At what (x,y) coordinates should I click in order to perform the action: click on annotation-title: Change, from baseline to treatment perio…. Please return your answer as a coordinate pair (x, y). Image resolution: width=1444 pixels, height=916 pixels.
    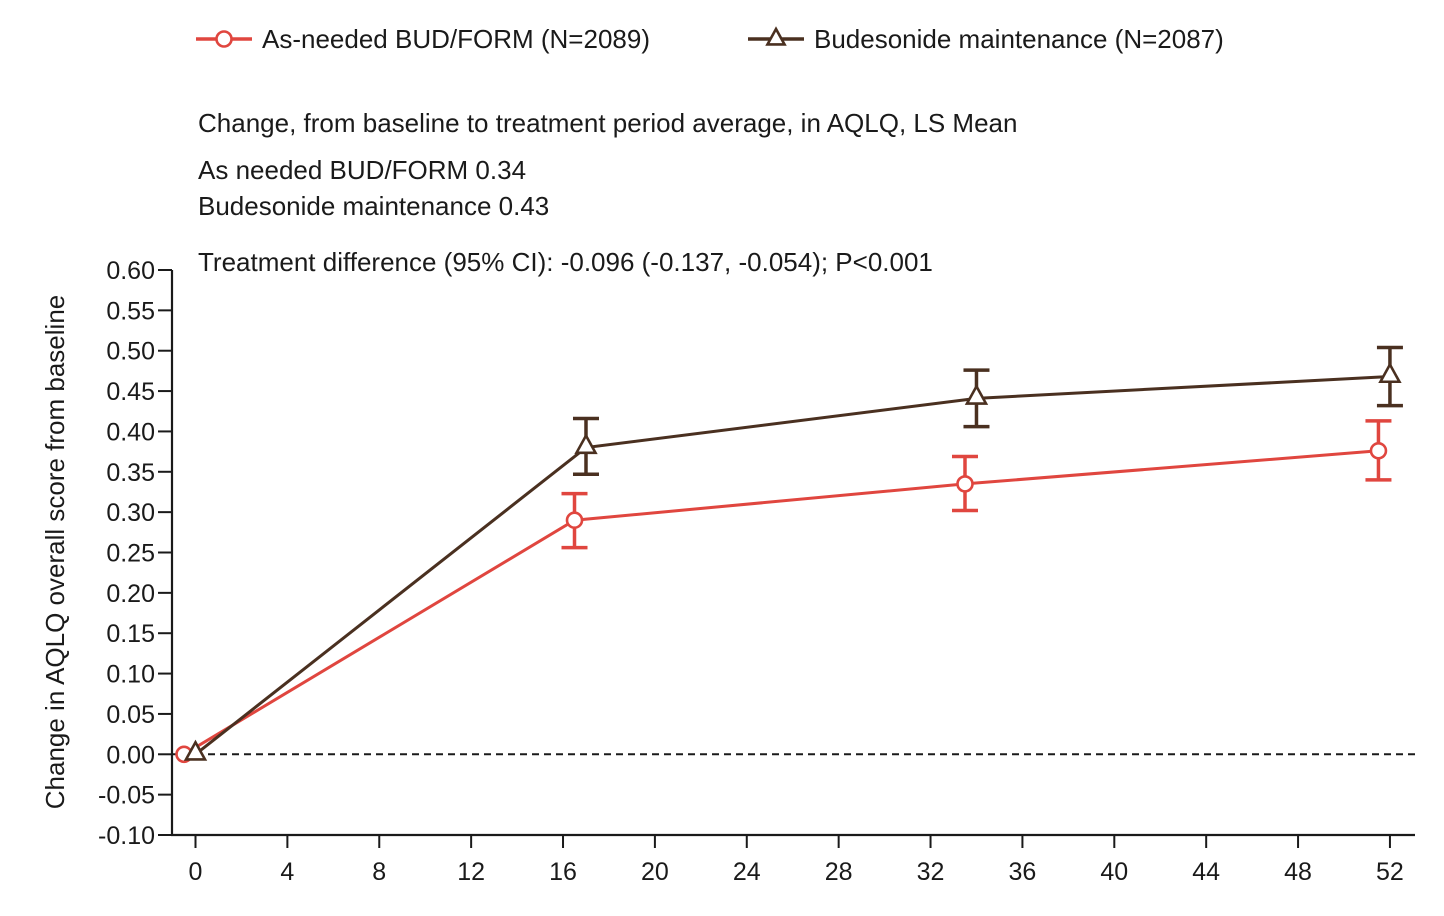
    Looking at the image, I should click on (607, 123).